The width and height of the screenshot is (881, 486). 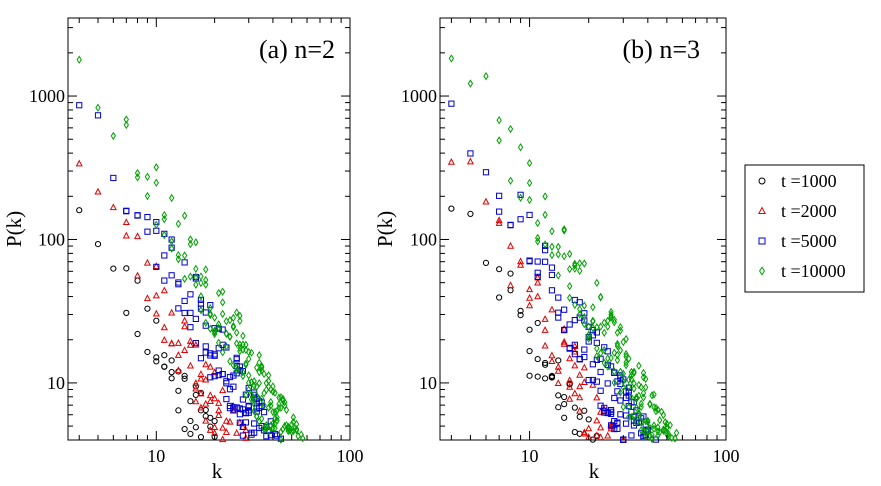 I want to click on x-axis-label: k, so click(x=217, y=471).